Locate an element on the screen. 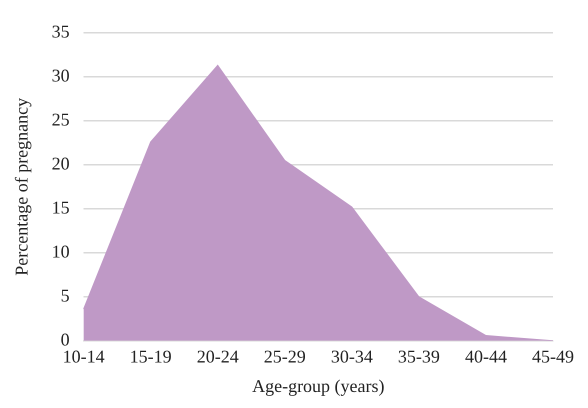 The image size is (588, 408). x-tick-label: 30-34 is located at coordinates (351, 356).